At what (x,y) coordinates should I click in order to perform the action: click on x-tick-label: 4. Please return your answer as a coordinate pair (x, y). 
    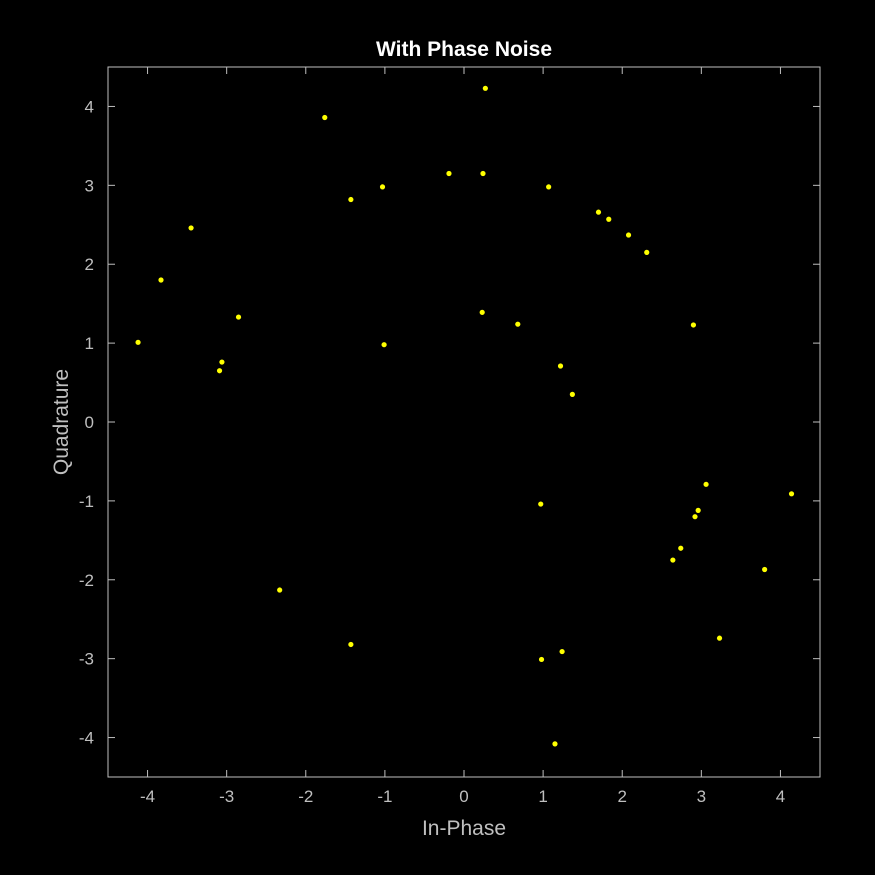
    Looking at the image, I should click on (780, 796).